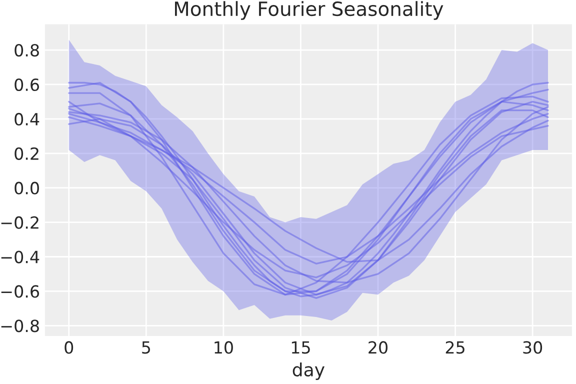  Describe the element at coordinates (19, 222) in the screenshot. I see `y-tick-label: −0.2` at that location.